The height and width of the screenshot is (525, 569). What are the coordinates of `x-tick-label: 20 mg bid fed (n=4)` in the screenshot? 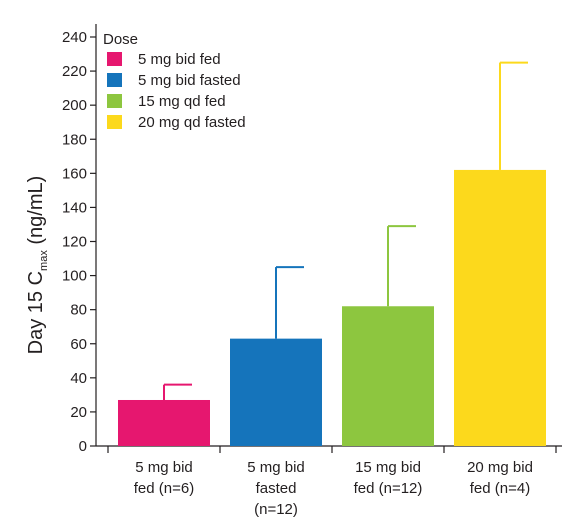 It's located at (500, 478).